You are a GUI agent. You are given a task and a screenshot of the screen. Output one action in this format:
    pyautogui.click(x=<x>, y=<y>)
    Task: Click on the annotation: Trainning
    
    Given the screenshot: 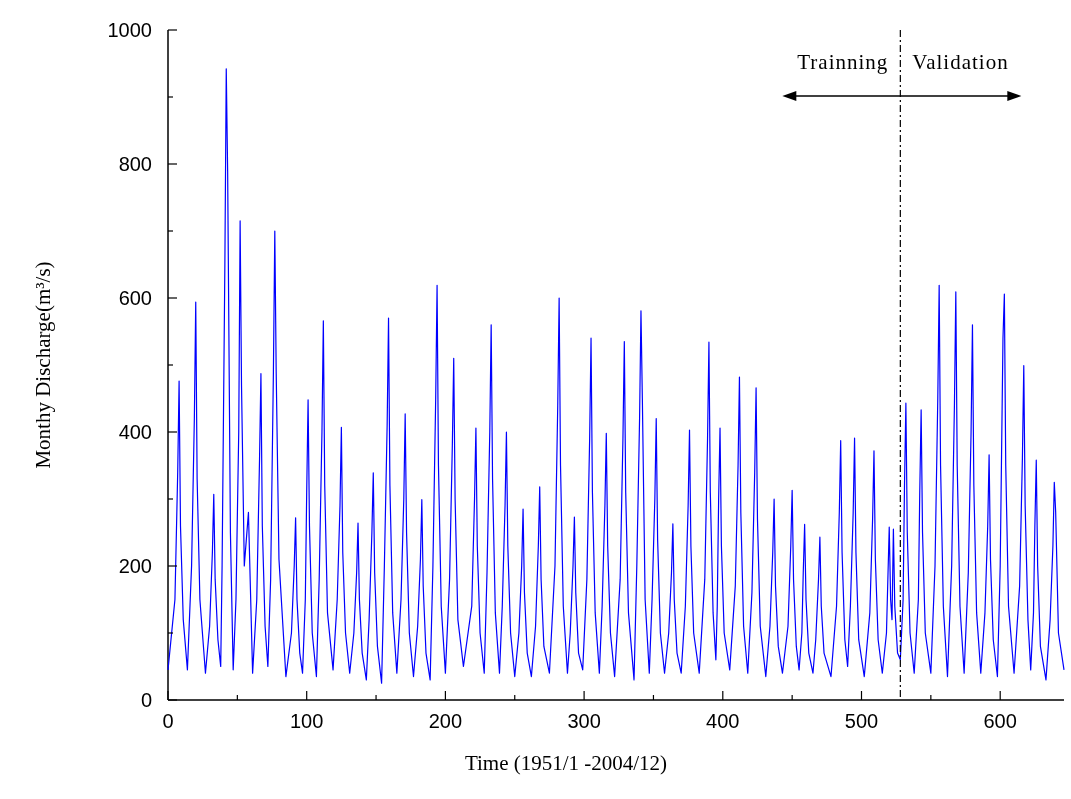 What is the action you would take?
    pyautogui.click(x=843, y=62)
    